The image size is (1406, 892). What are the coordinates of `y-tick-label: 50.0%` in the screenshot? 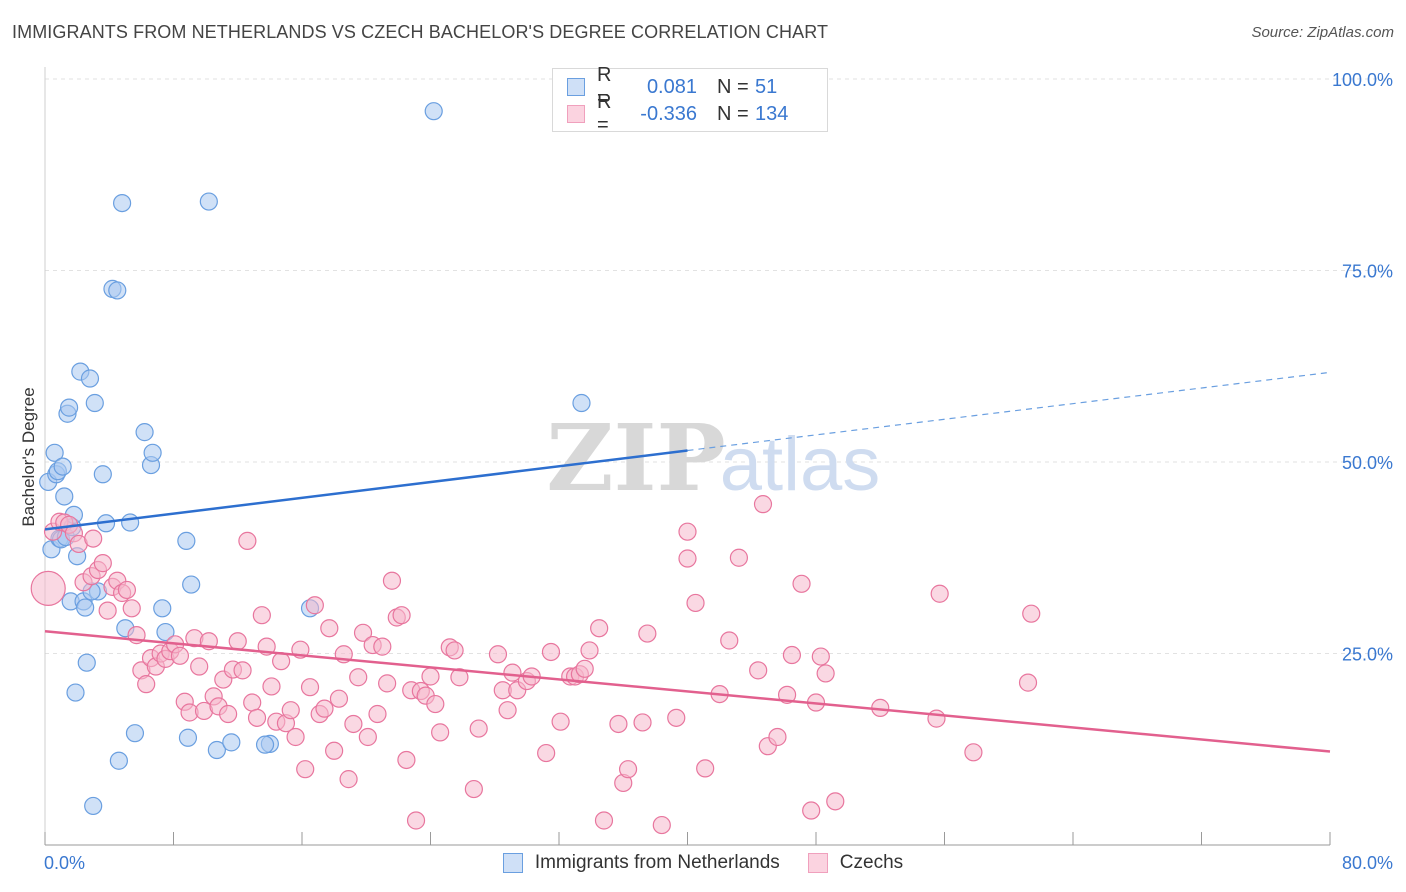 It's located at (1367, 463).